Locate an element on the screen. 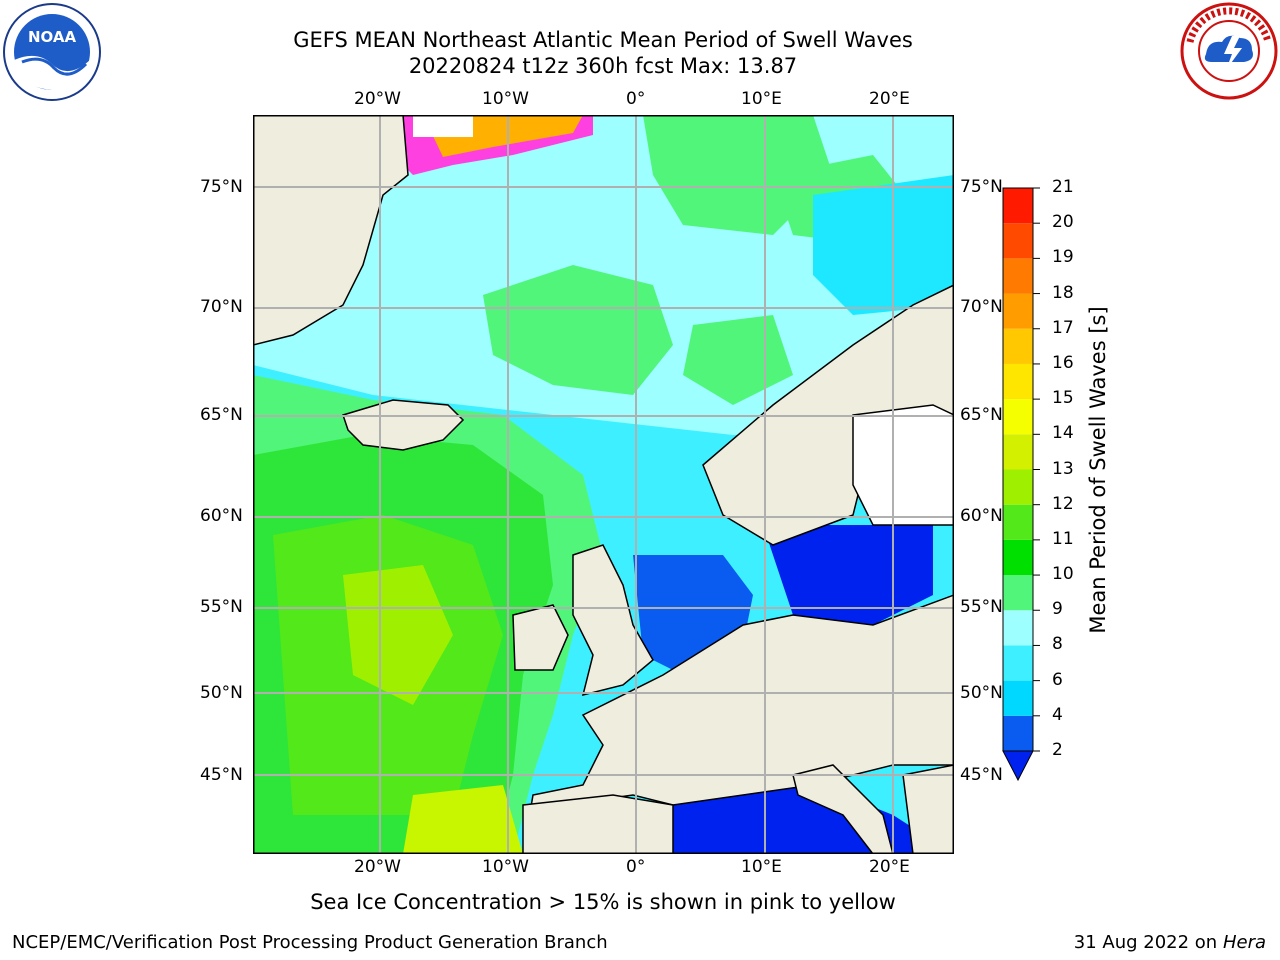  lat-label-right: 60°N is located at coordinates (981, 516).